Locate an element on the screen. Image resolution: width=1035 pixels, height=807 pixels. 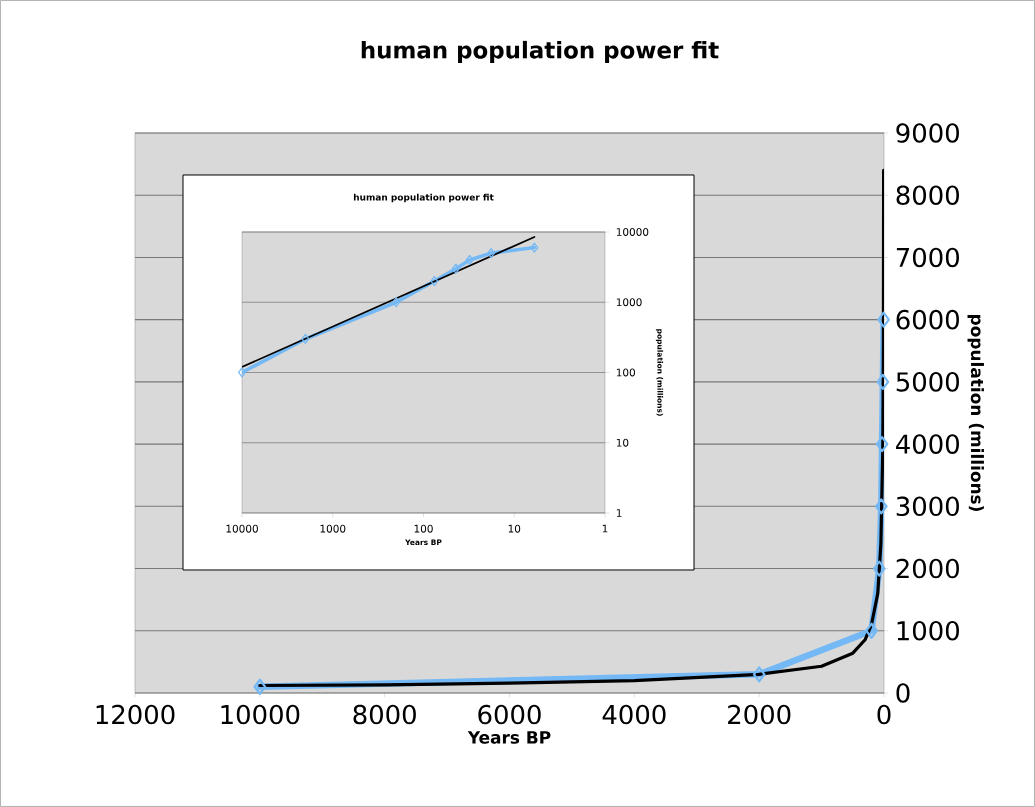
x-tick-label: 8000 is located at coordinates (384, 714).